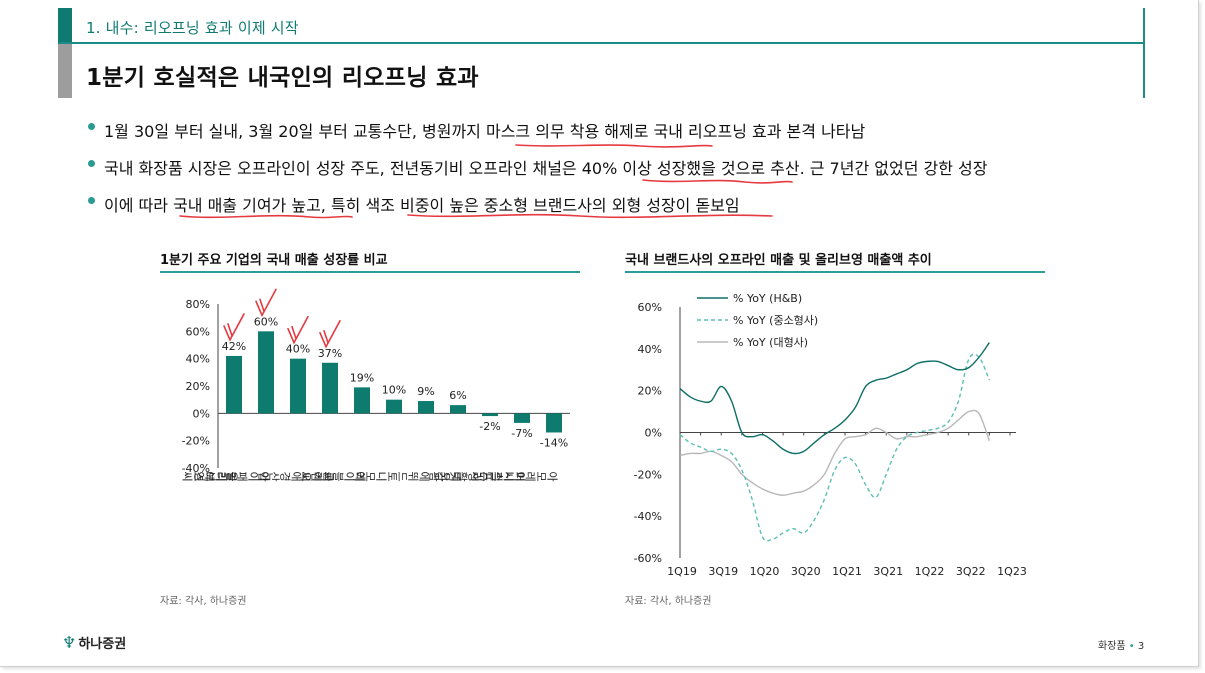 This screenshot has height=673, width=1205. What do you see at coordinates (682, 571) in the screenshot?
I see `x-tick-label: 1Q19` at bounding box center [682, 571].